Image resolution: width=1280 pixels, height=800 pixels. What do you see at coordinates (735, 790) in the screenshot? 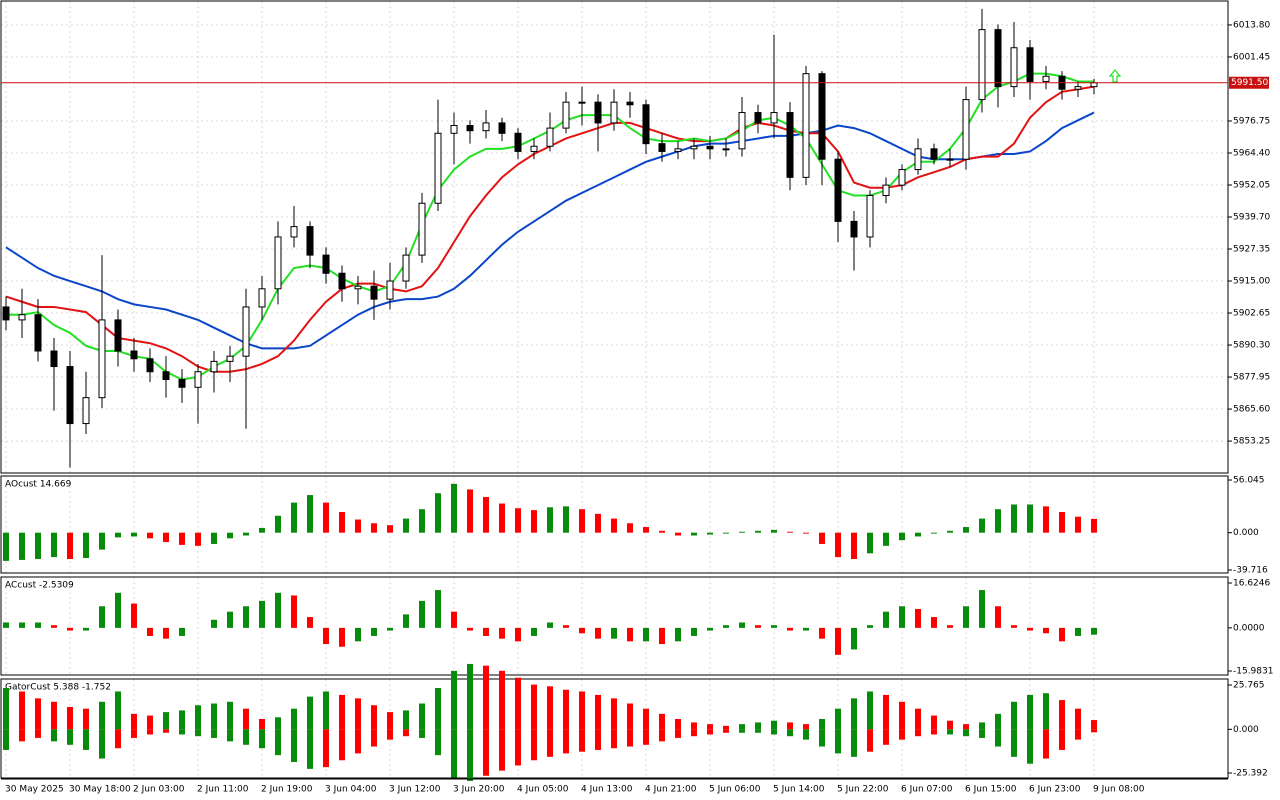
I see `x-tick-label: 5 Jun 06:00` at bounding box center [735, 790].